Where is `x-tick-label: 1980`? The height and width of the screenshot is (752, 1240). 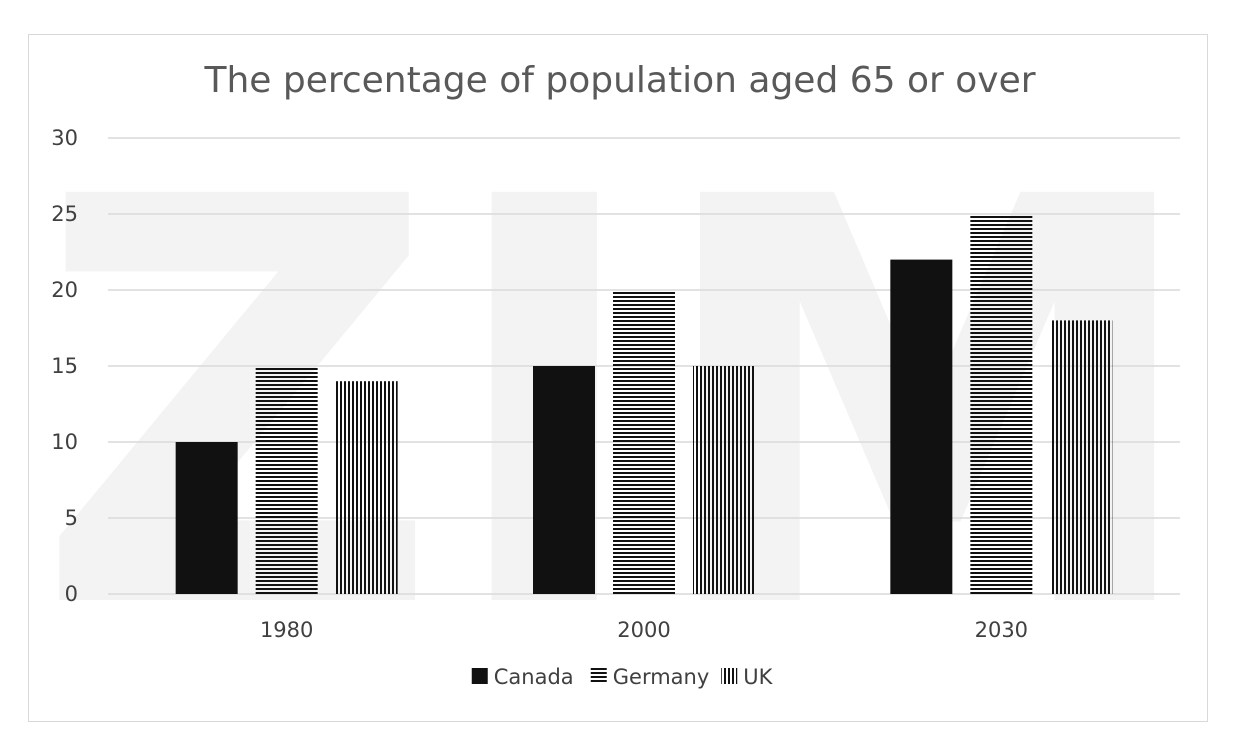
x-tick-label: 1980 is located at coordinates (286, 630).